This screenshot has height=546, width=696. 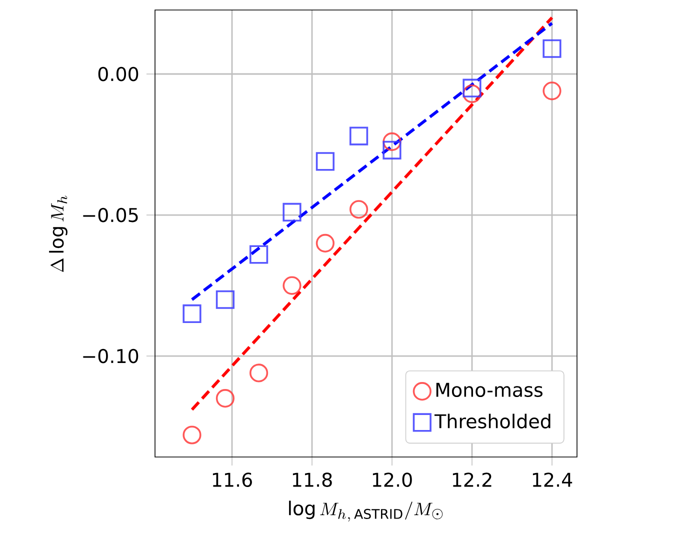 What do you see at coordinates (110, 215) in the screenshot?
I see `y-tick-label: −0.05` at bounding box center [110, 215].